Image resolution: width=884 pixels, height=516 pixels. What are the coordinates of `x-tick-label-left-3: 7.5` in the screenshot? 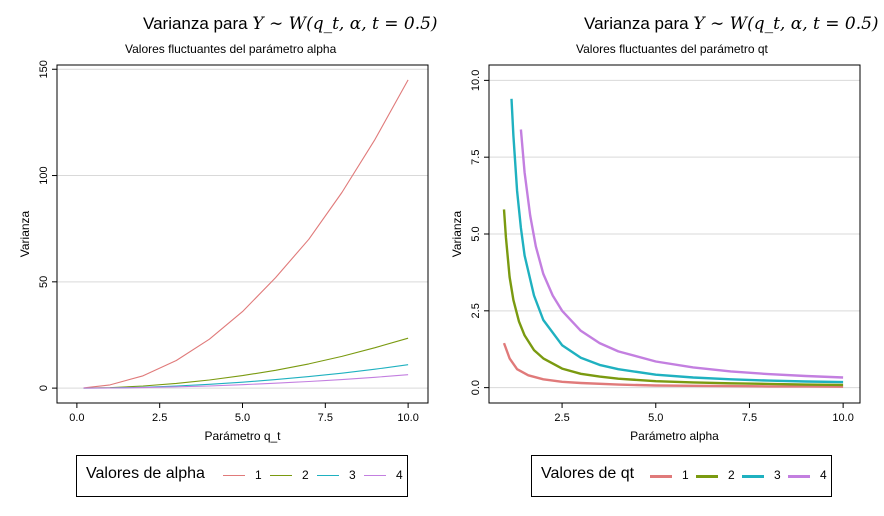 It's located at (325, 418).